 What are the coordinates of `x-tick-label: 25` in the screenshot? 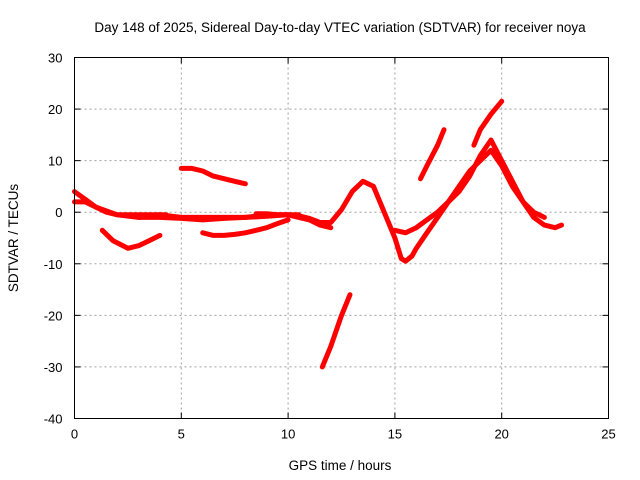 It's located at (608, 434).